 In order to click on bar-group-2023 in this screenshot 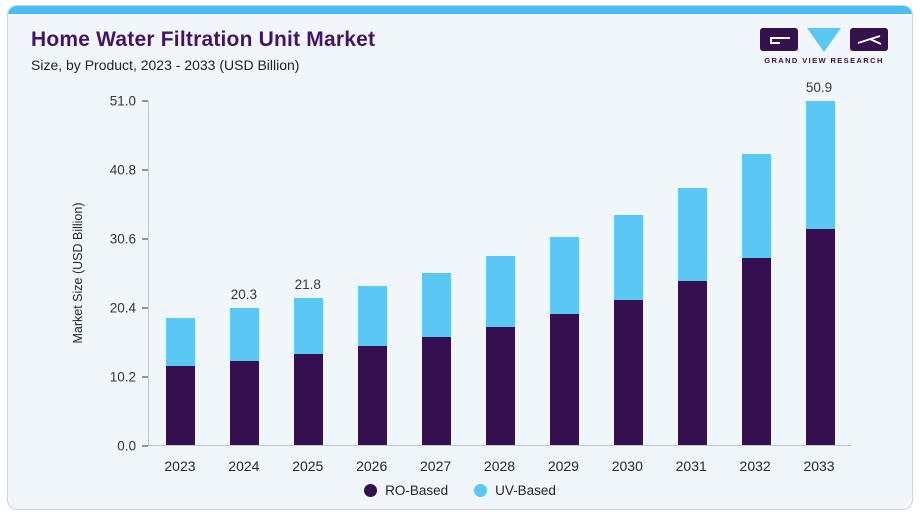, I will do `click(181, 381)`.